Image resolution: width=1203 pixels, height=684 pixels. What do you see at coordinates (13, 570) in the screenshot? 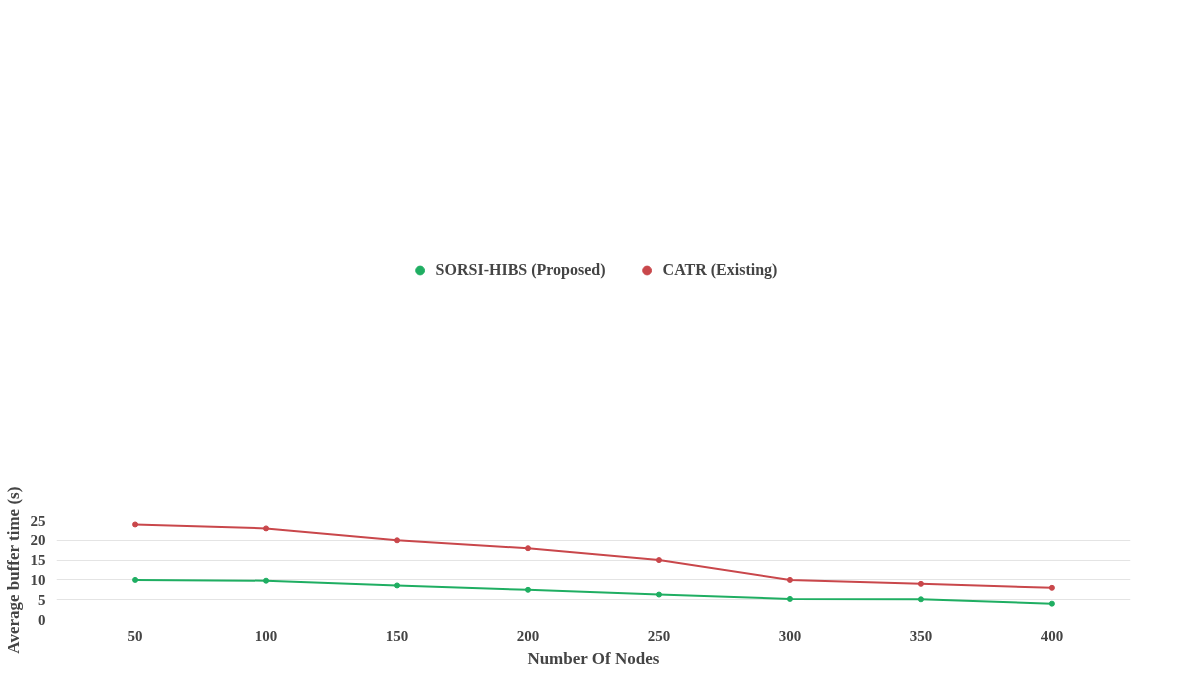
I see `y-axis-title: Average buffer time (s)` at bounding box center [13, 570].